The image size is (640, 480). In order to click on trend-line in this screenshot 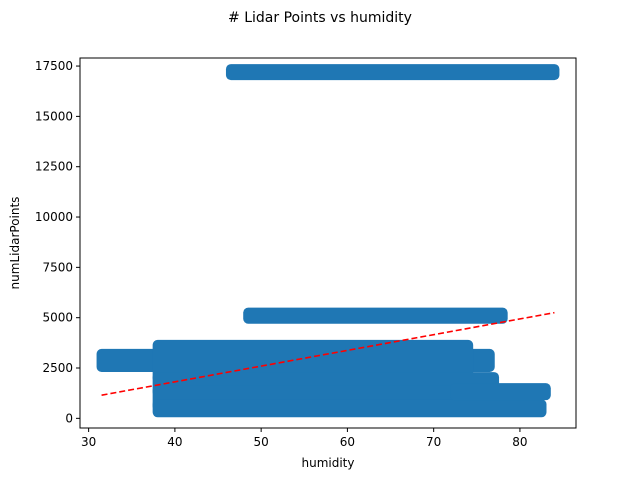, I will do `click(328, 353)`.